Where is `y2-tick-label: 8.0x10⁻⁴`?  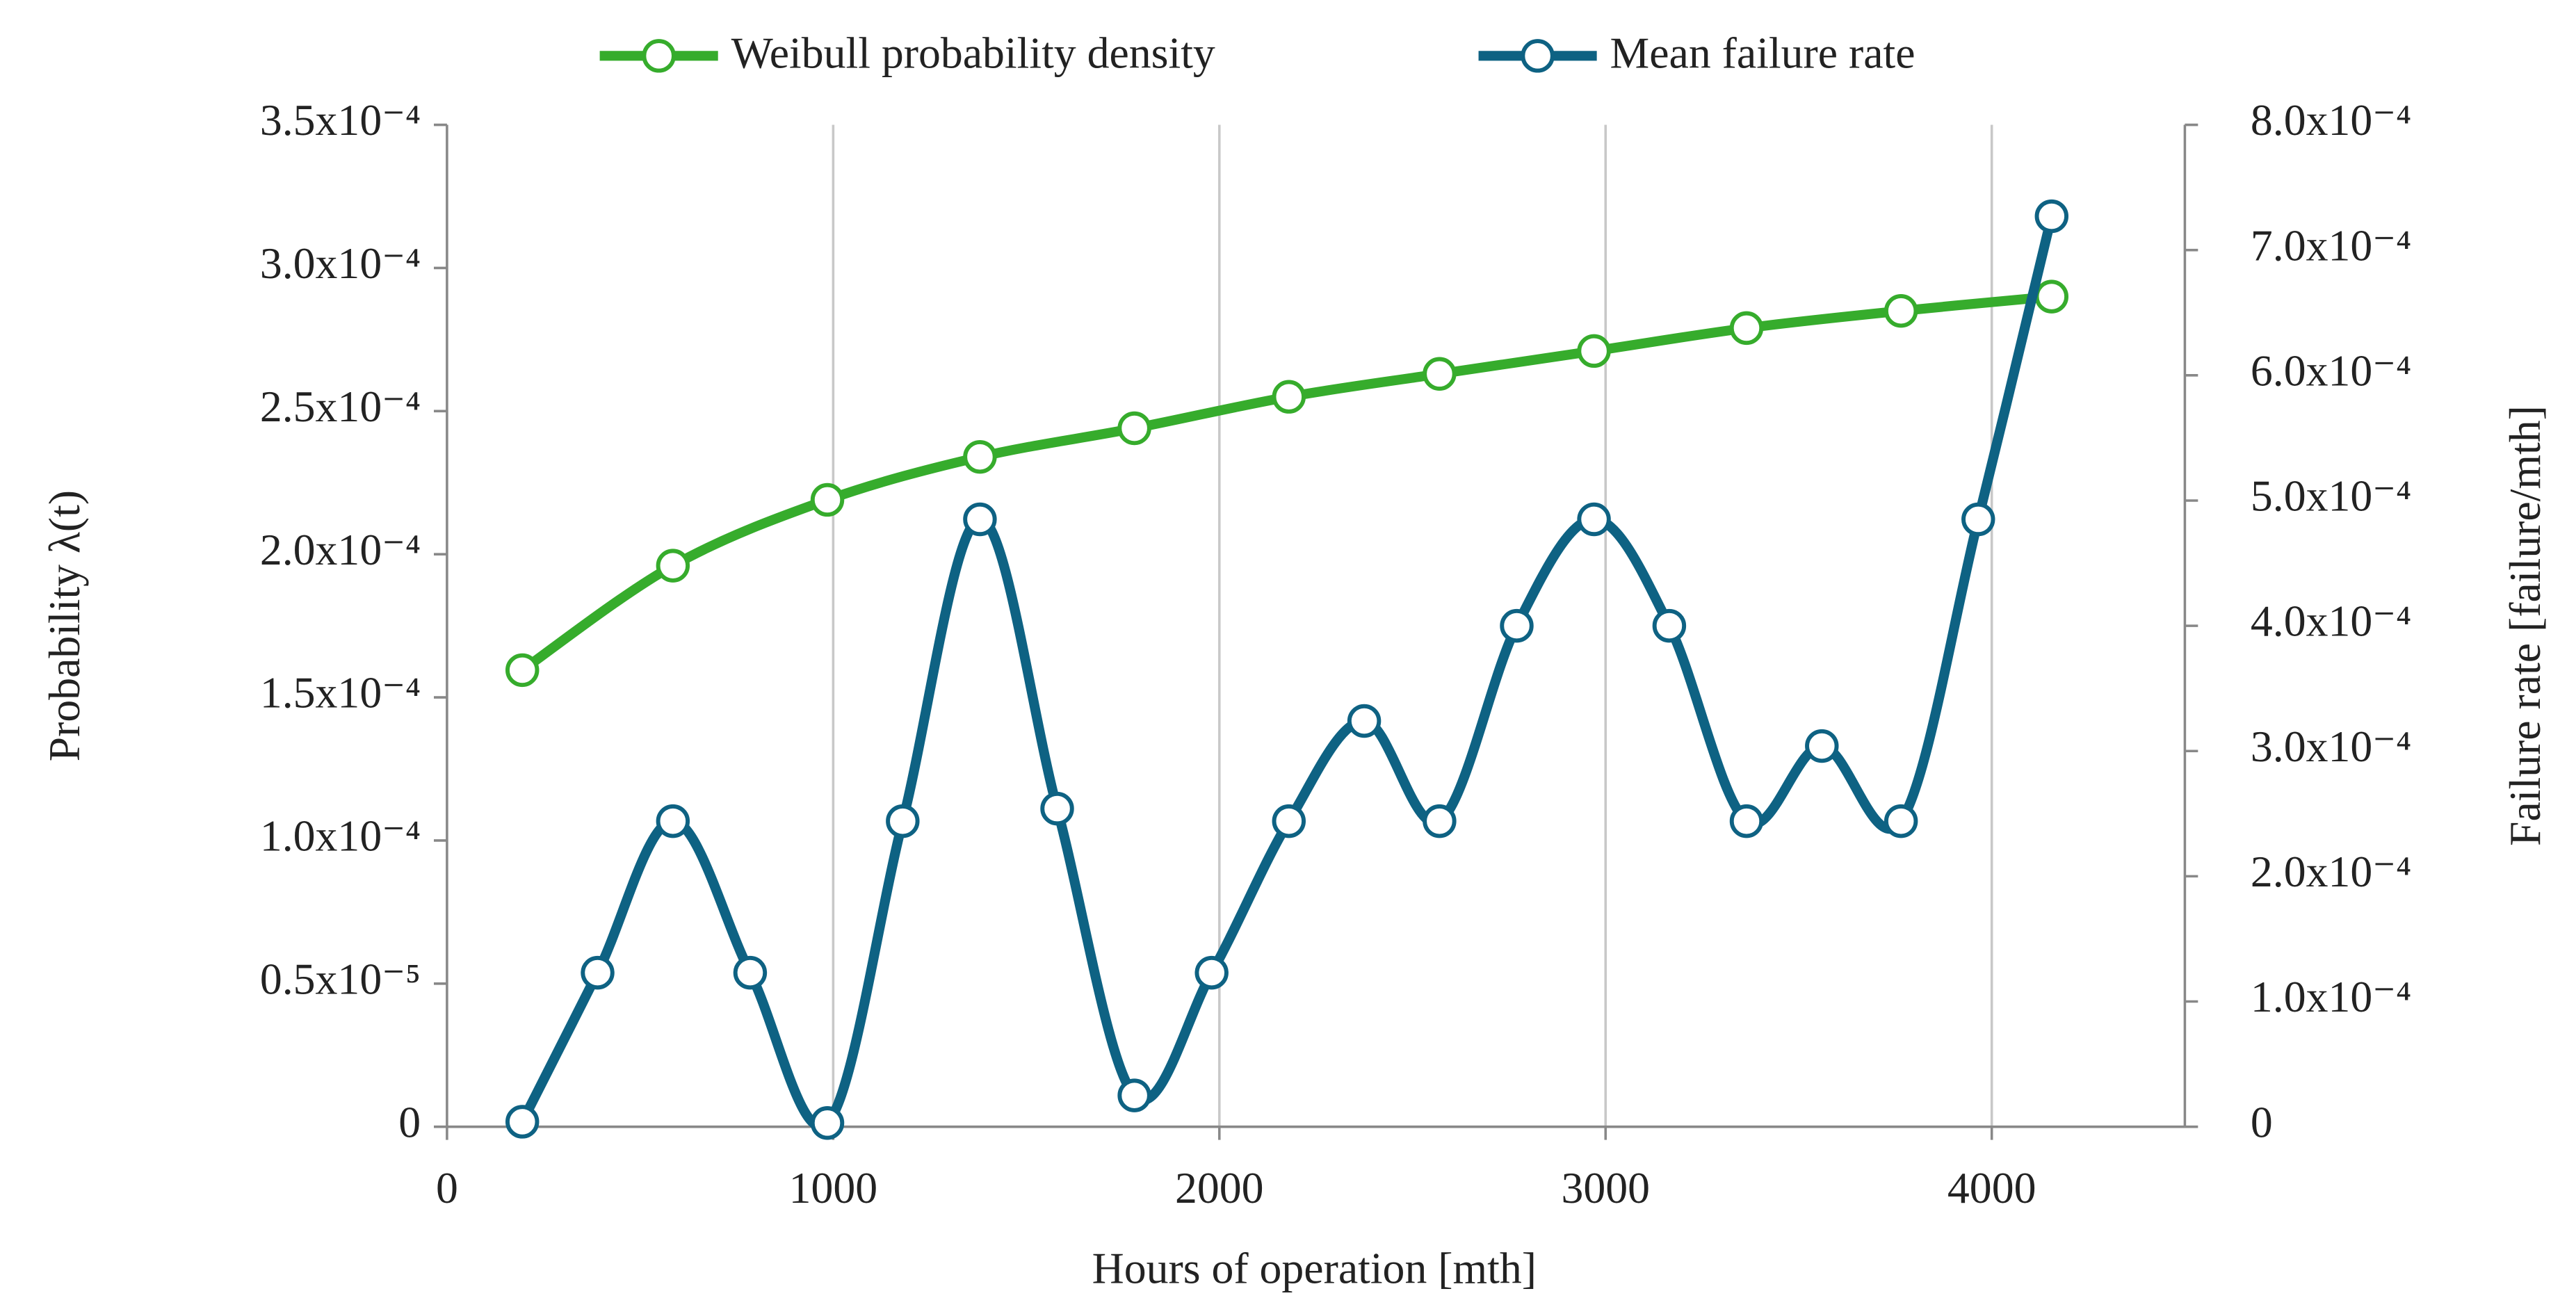 y2-tick-label: 8.0x10⁻⁴ is located at coordinates (2331, 120).